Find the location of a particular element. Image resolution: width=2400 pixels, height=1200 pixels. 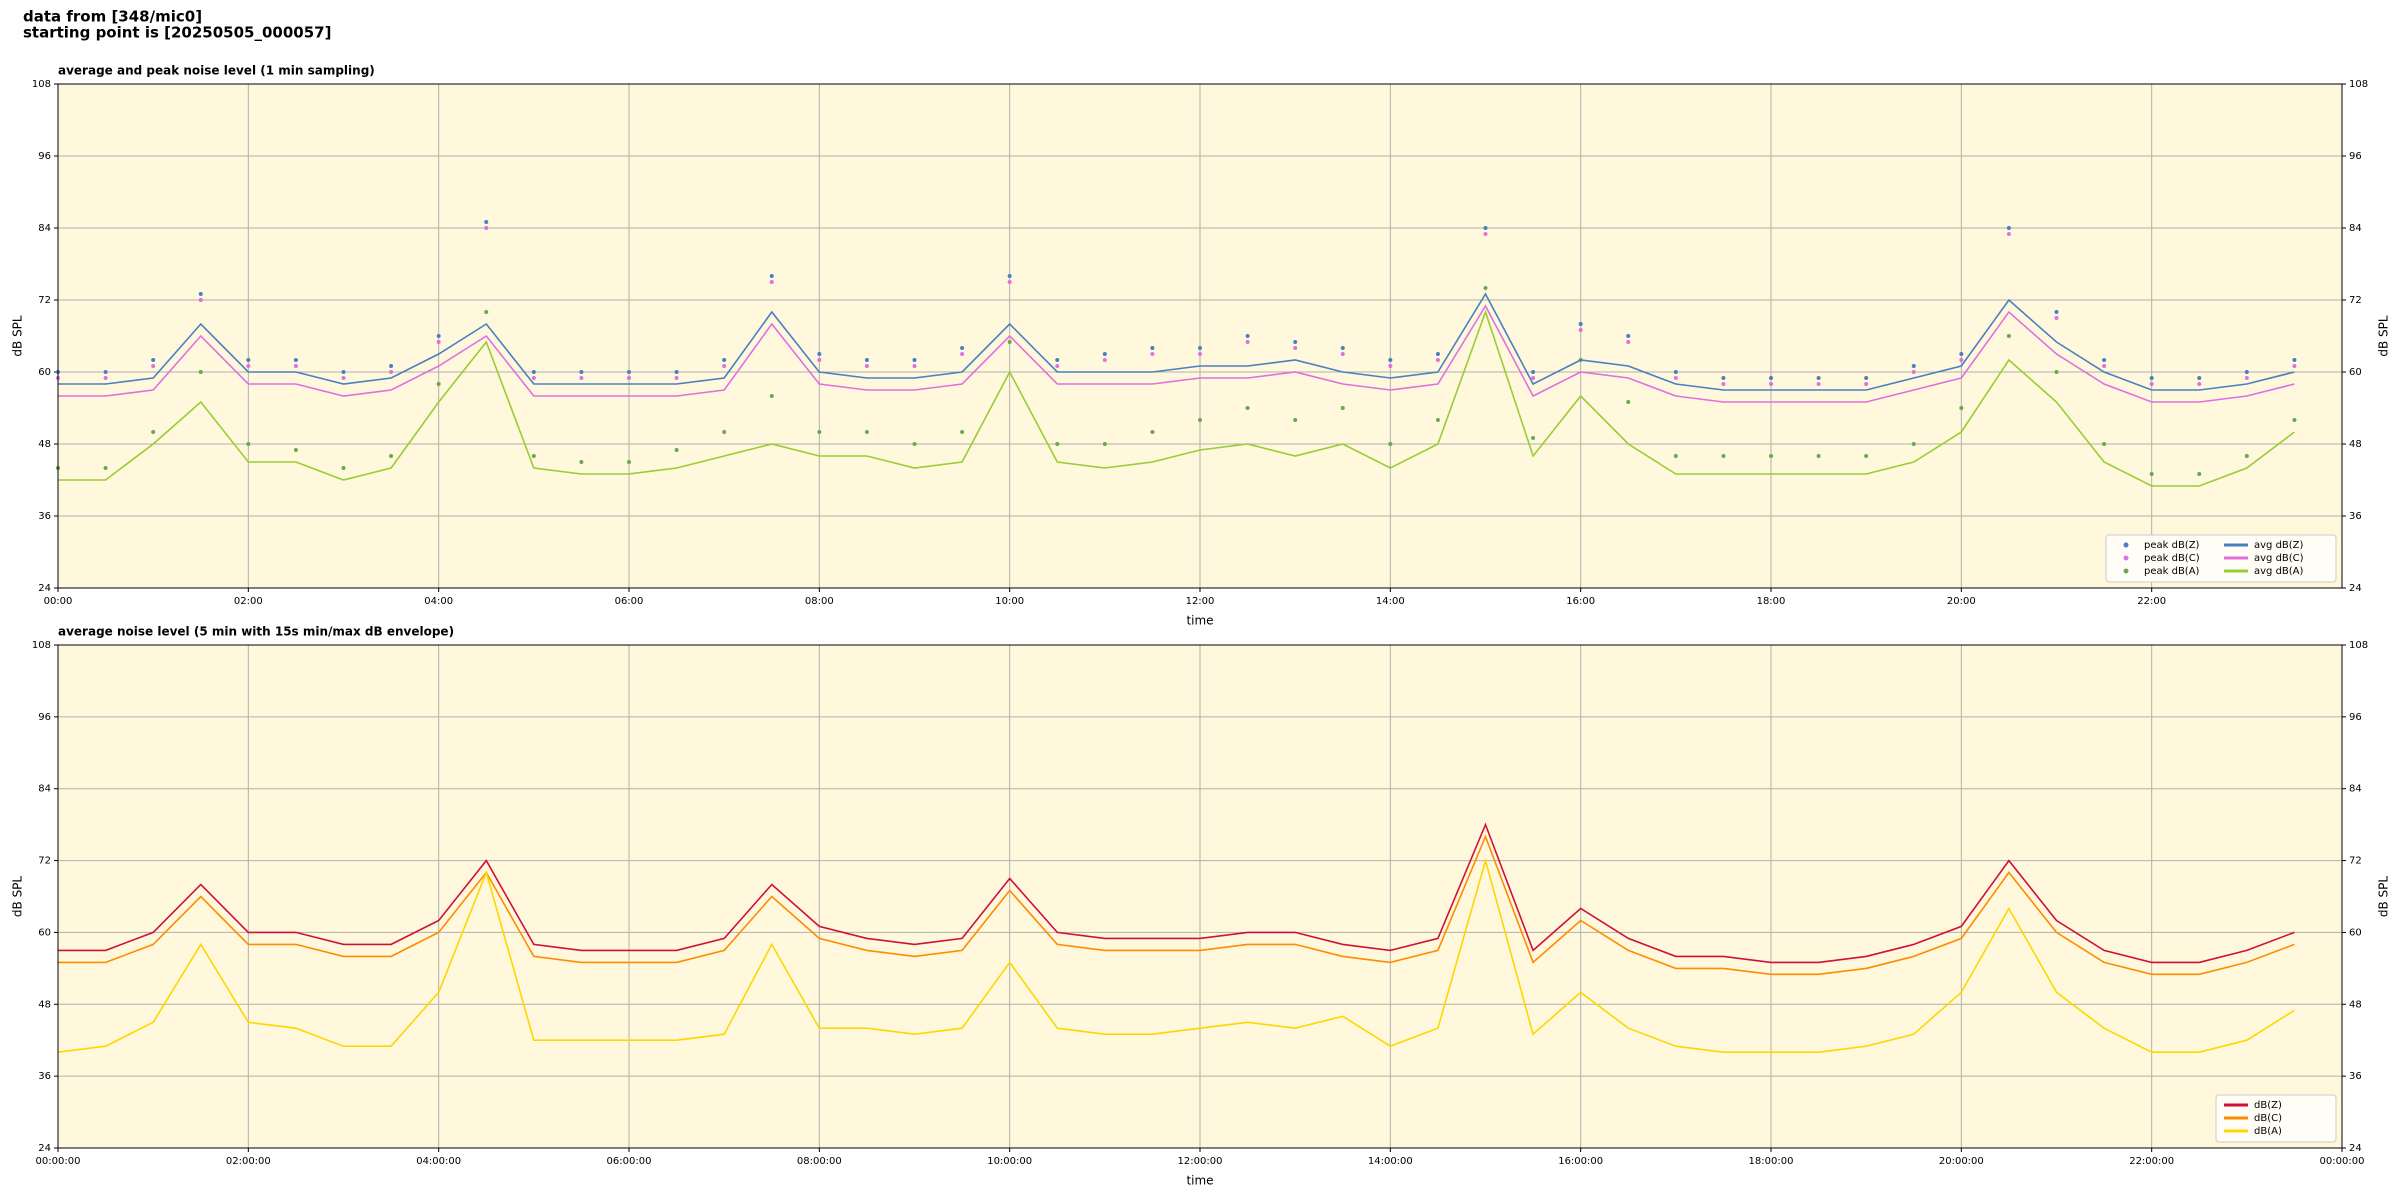

x-tick-label: 00:00 is located at coordinates (58, 601).